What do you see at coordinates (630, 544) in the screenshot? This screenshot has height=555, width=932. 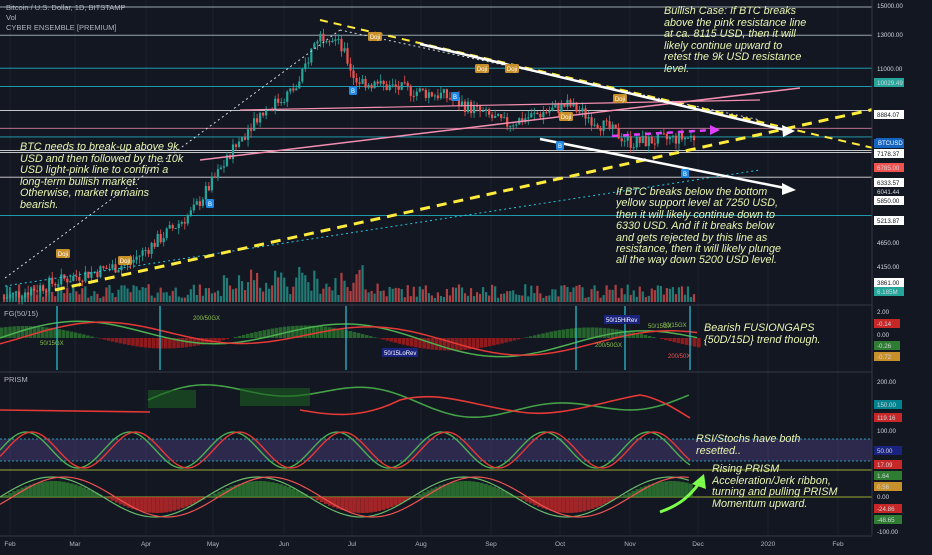 I see `x-tick-label: Nov` at bounding box center [630, 544].